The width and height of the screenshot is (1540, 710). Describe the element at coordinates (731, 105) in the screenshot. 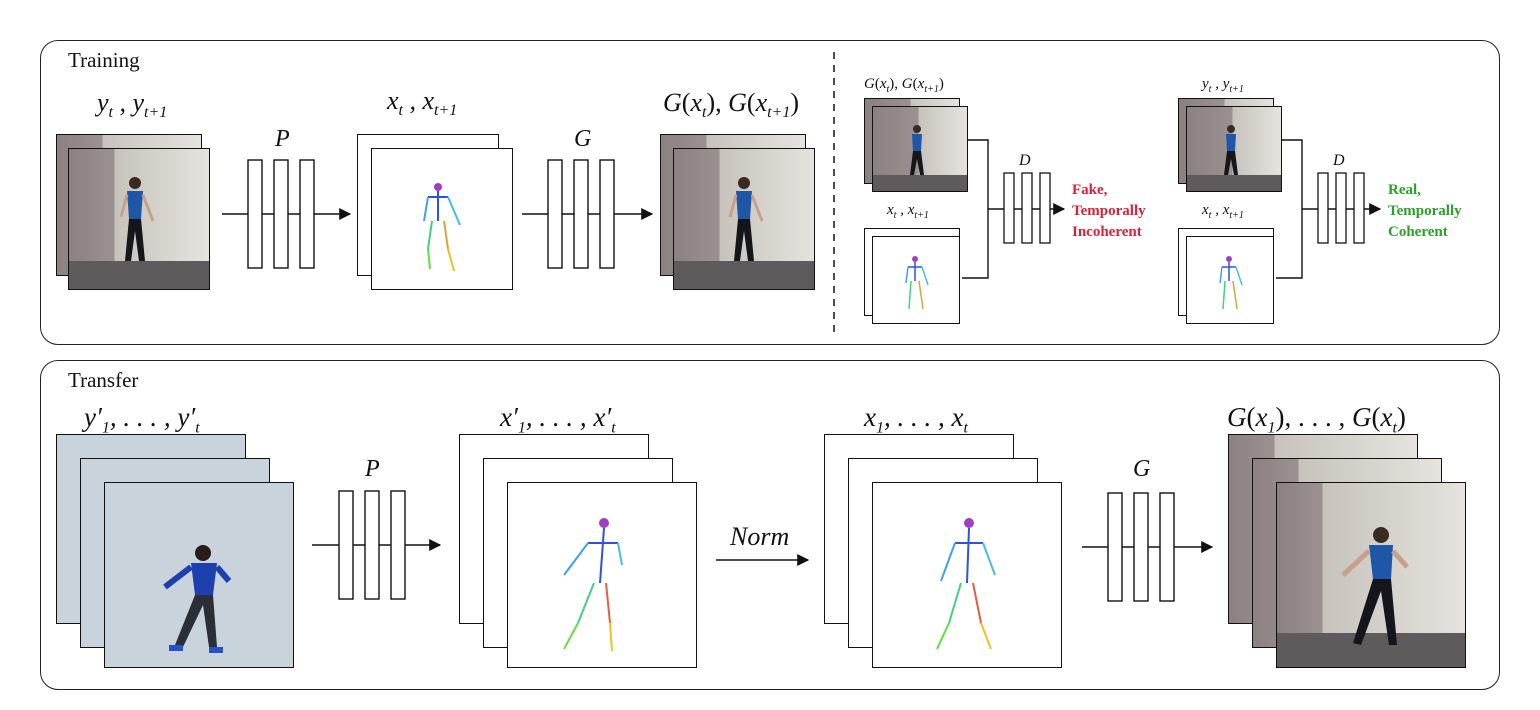

I see `training-output-label: G(xt), G(xt+1)` at that location.